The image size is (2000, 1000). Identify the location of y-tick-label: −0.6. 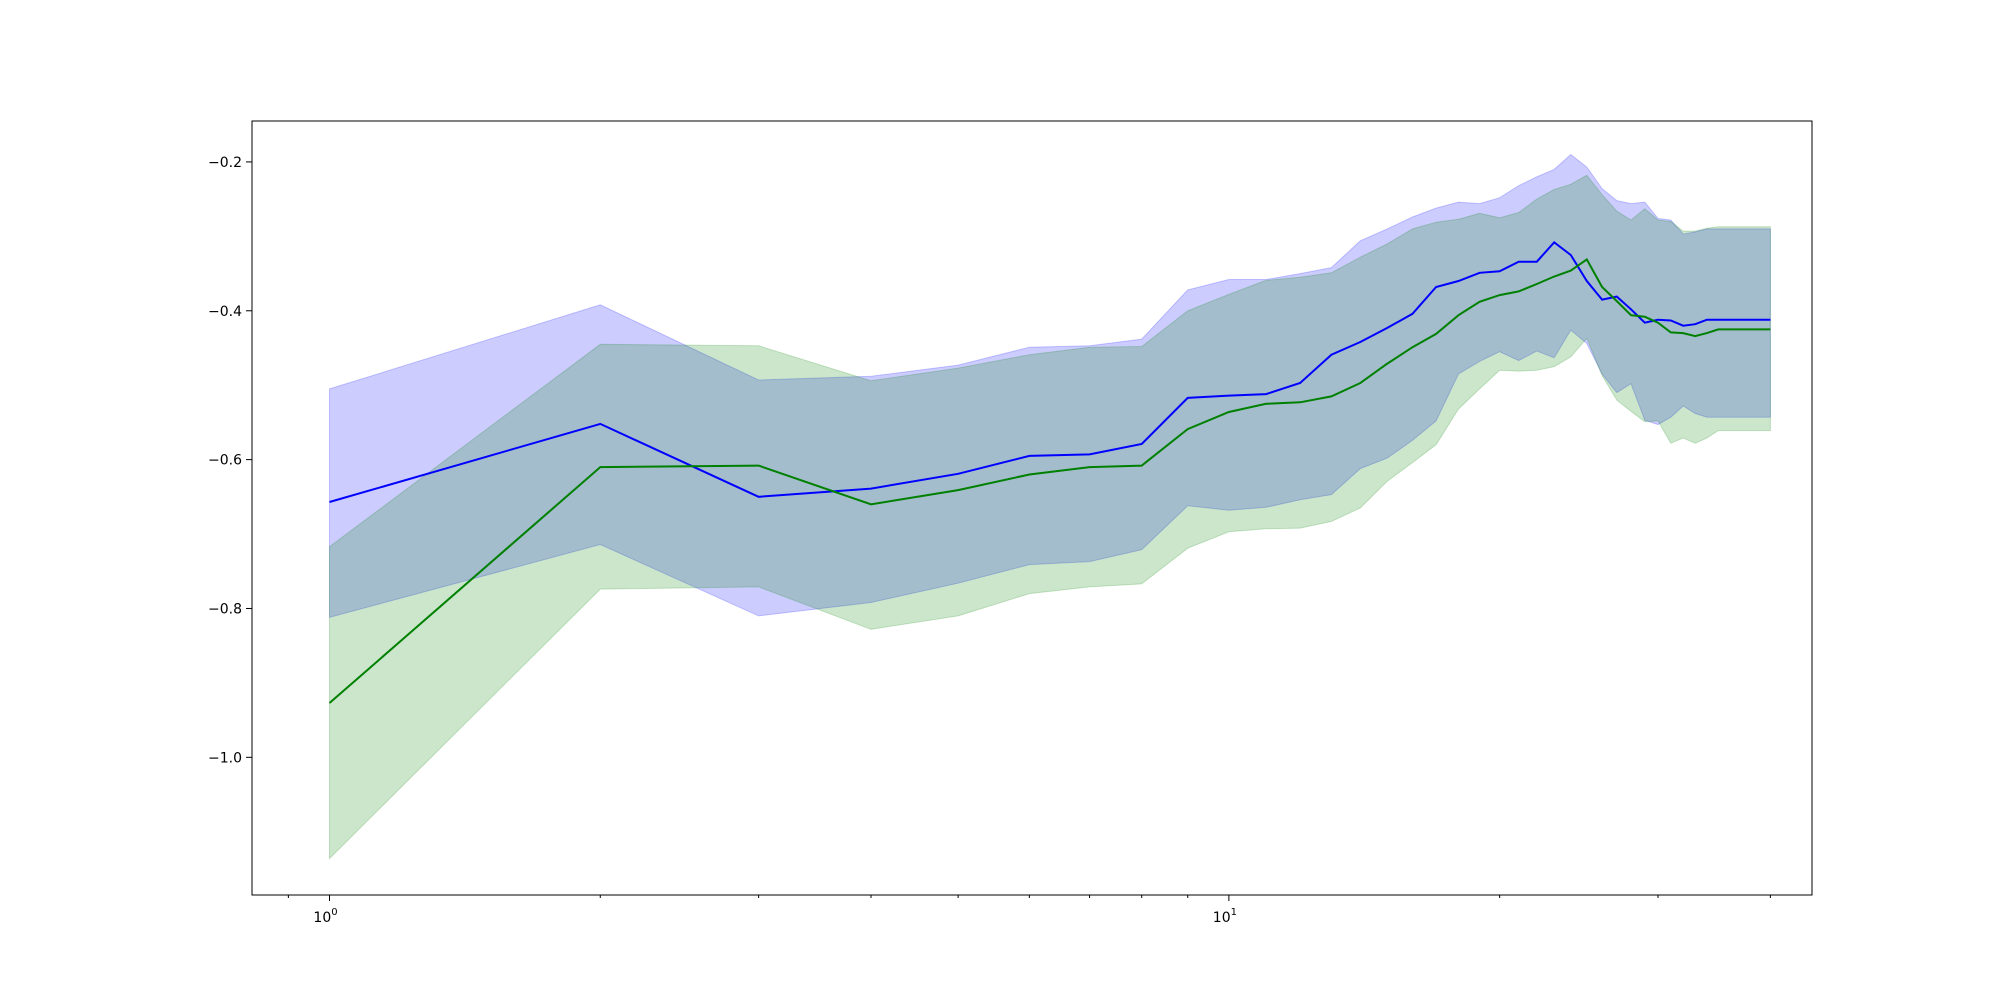
(225, 461).